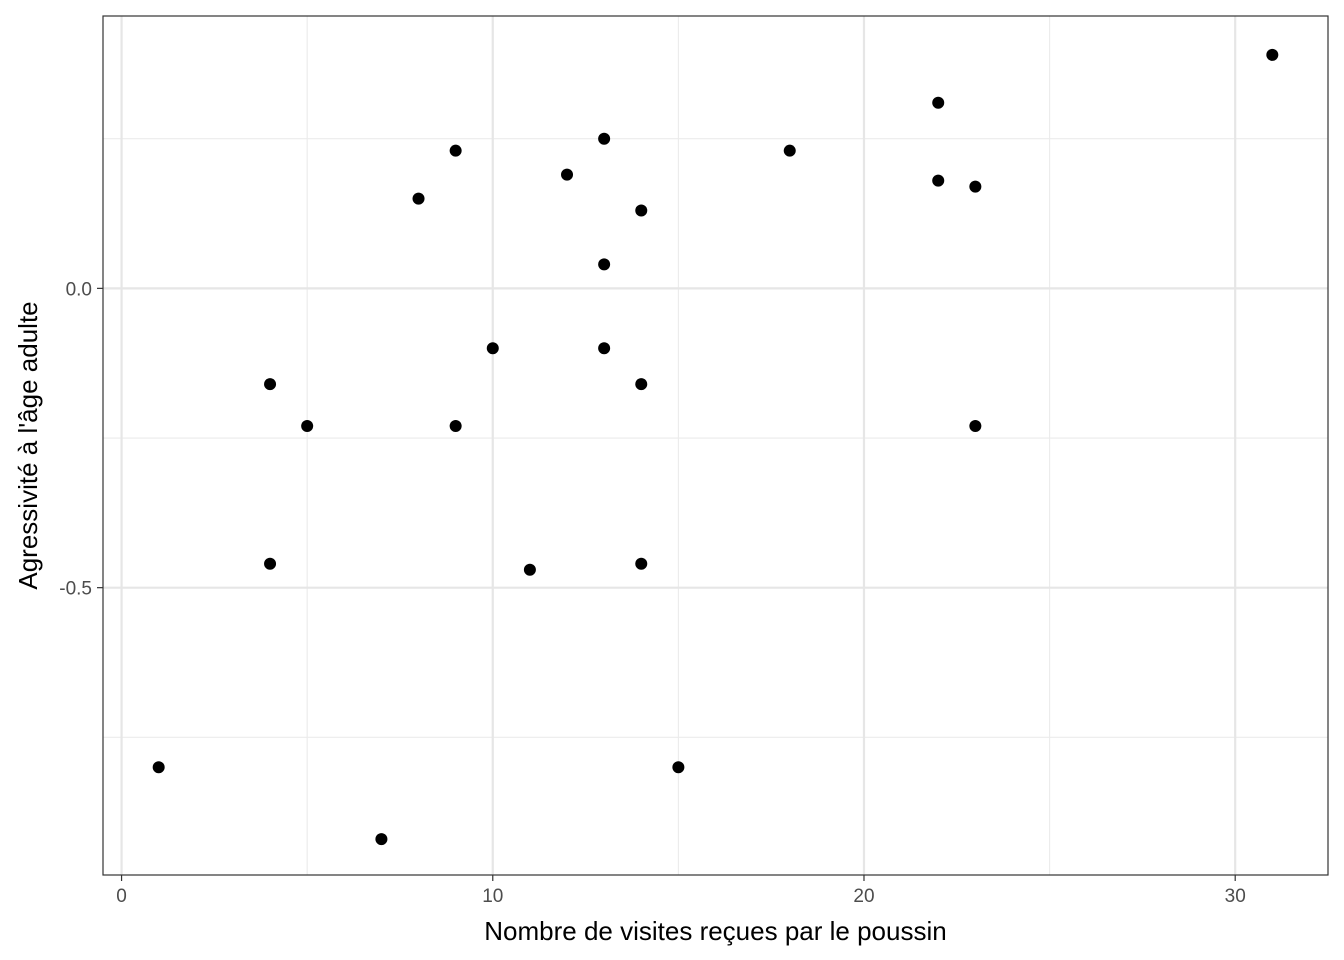 Image resolution: width=1344 pixels, height=960 pixels. Describe the element at coordinates (81, 439) in the screenshot. I see `y-axis: 0.0 -0.5` at that location.